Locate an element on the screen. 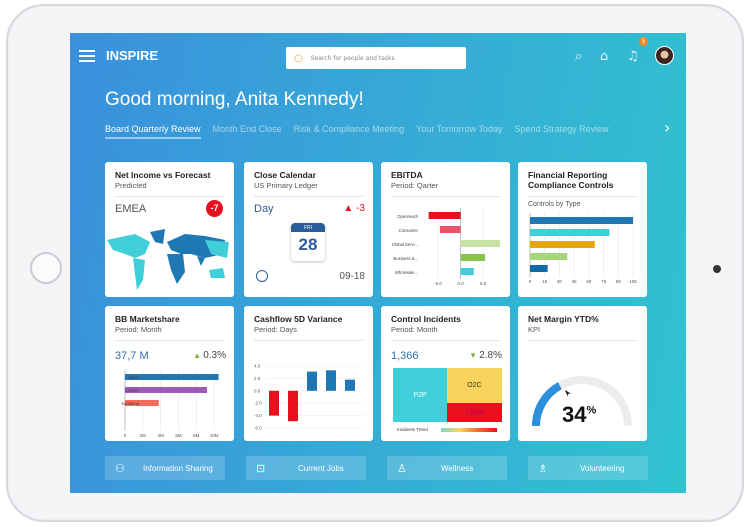 The width and height of the screenshot is (750, 527). alert-count: ▲ -3 is located at coordinates (354, 208).